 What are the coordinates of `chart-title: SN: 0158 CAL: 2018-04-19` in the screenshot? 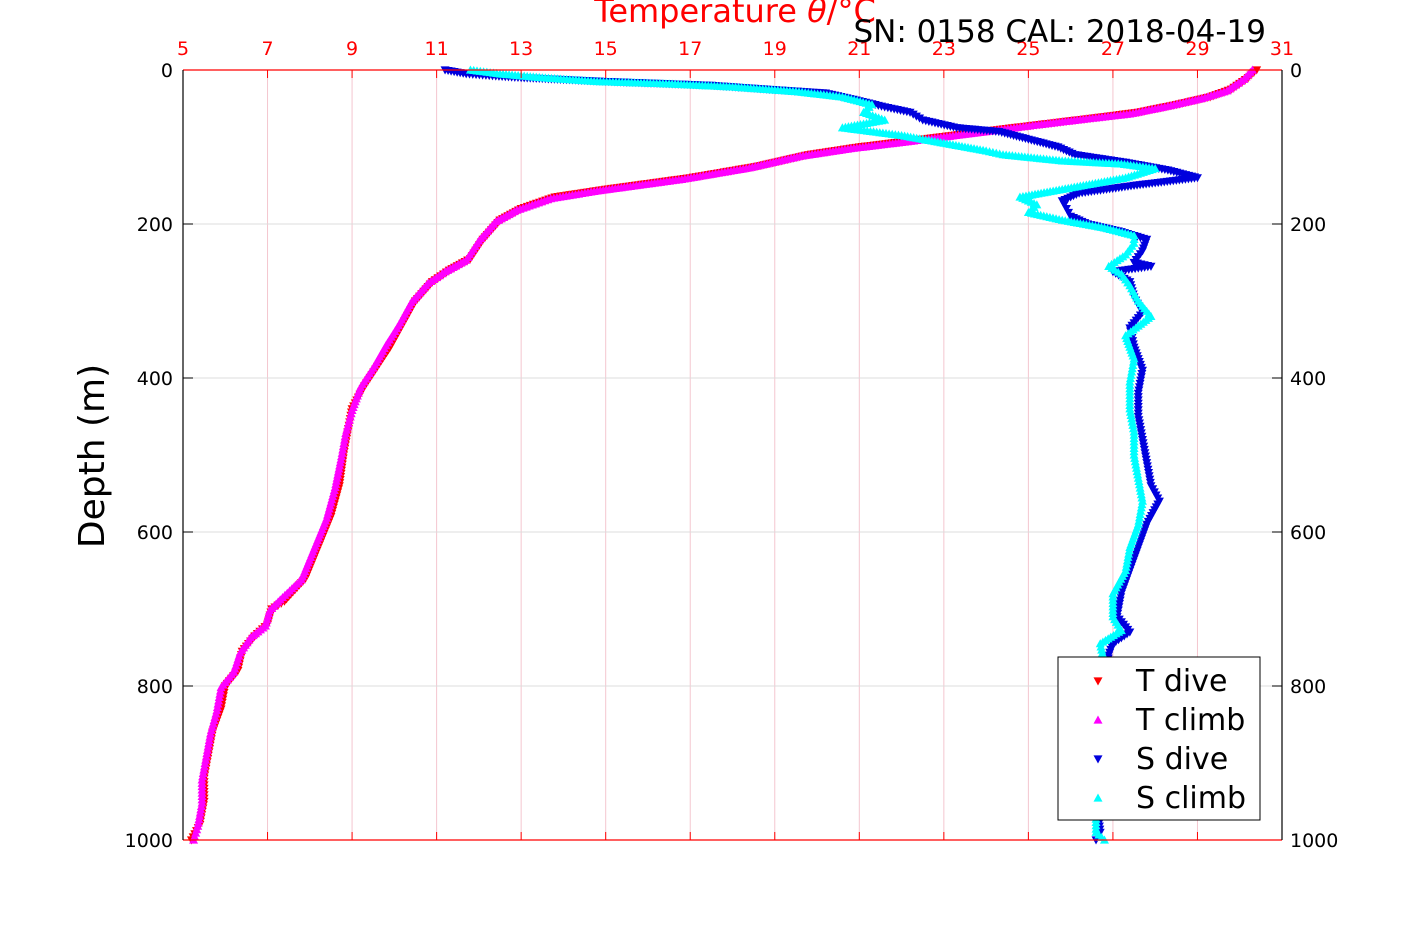 It's located at (1060, 32).